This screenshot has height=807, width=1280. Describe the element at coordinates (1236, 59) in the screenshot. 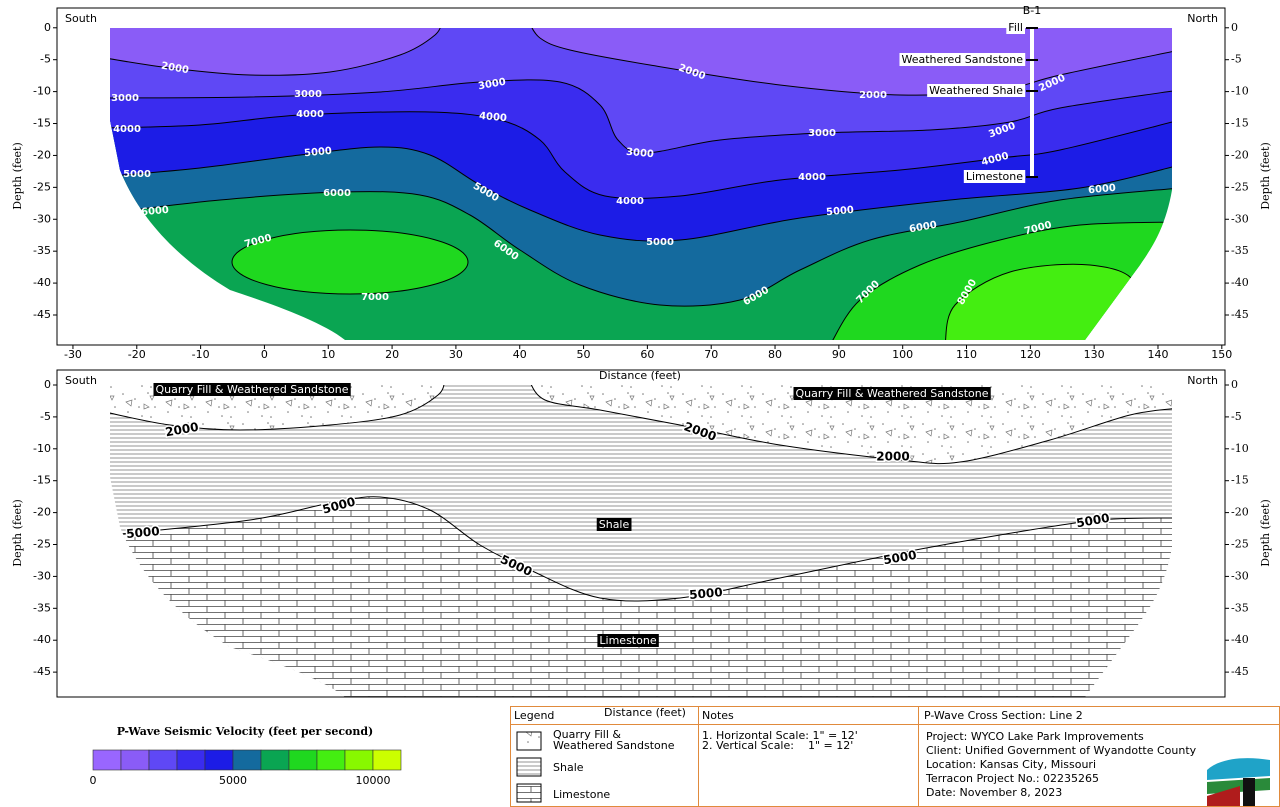

I see `y-tick-label: -5` at that location.